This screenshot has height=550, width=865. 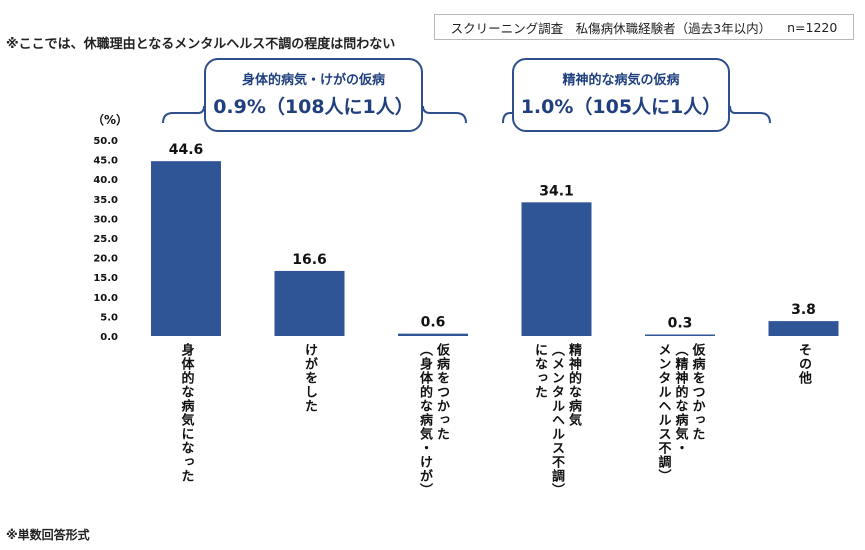 What do you see at coordinates (680, 413) in the screenshot?
I see `category-label: 仮病をつかった （精神的な病気・ メンタルヘルス不調）` at bounding box center [680, 413].